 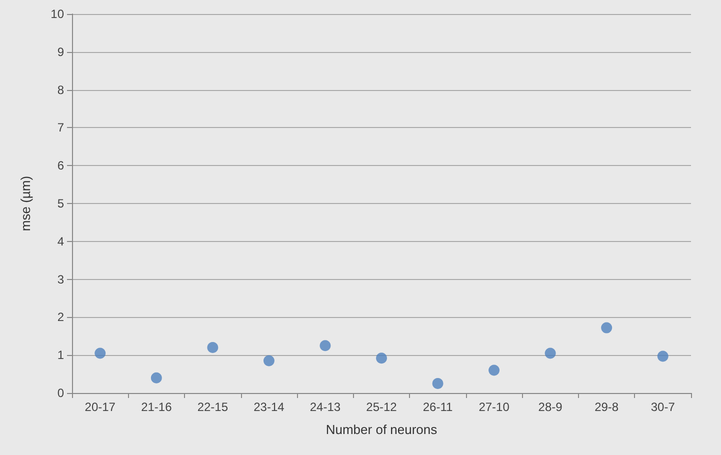 I want to click on y-tick-label: 4, so click(x=60, y=241).